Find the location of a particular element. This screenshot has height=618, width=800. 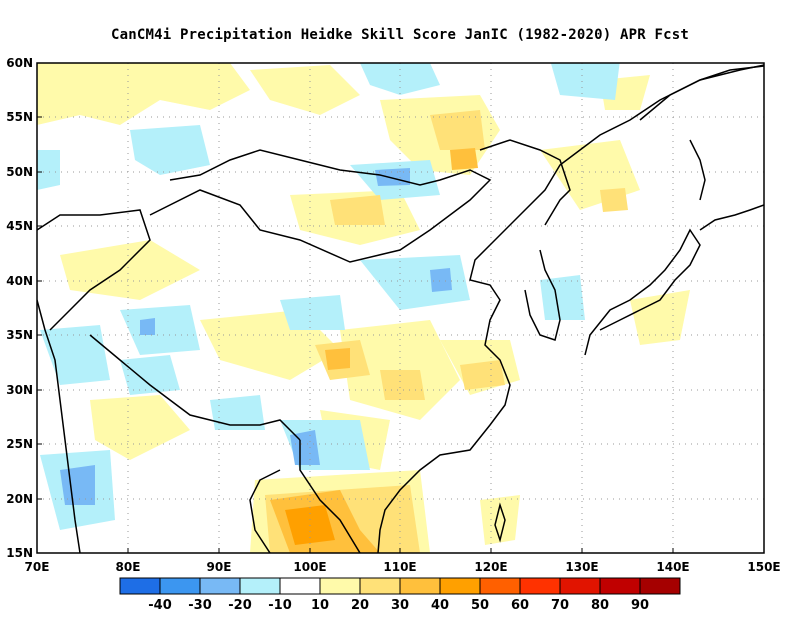

lon-tick-label: 80E is located at coordinates (128, 567).